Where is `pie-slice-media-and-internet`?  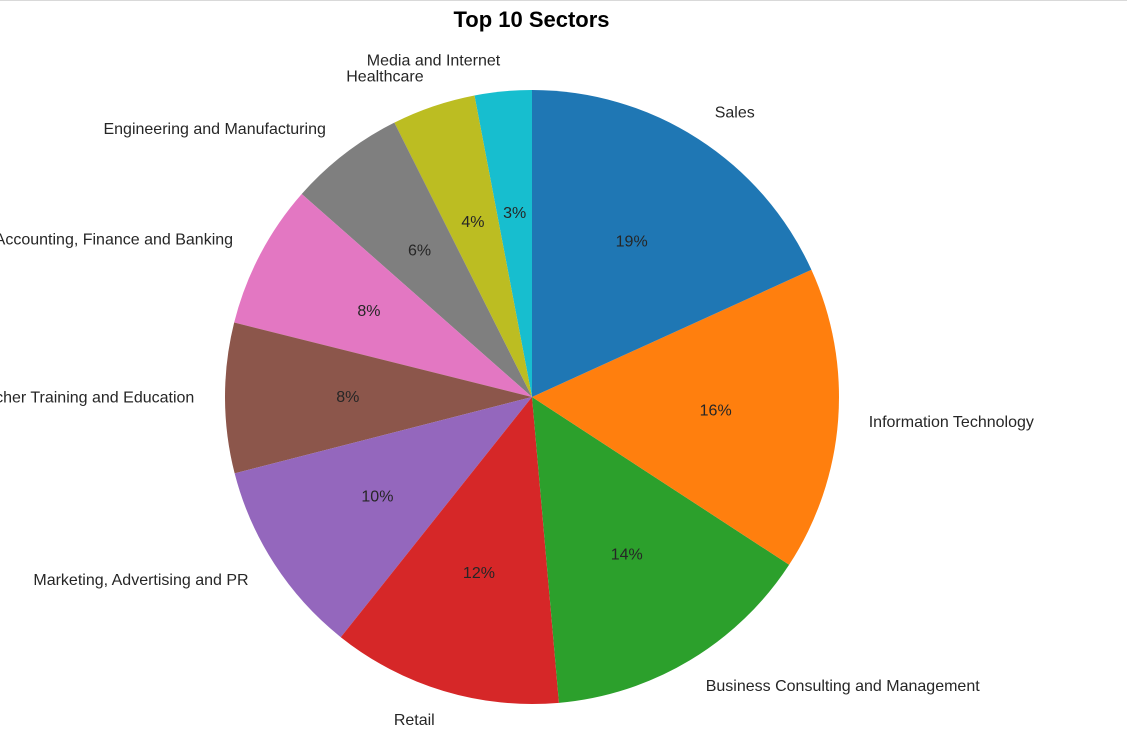 pie-slice-media-and-internet is located at coordinates (503, 243).